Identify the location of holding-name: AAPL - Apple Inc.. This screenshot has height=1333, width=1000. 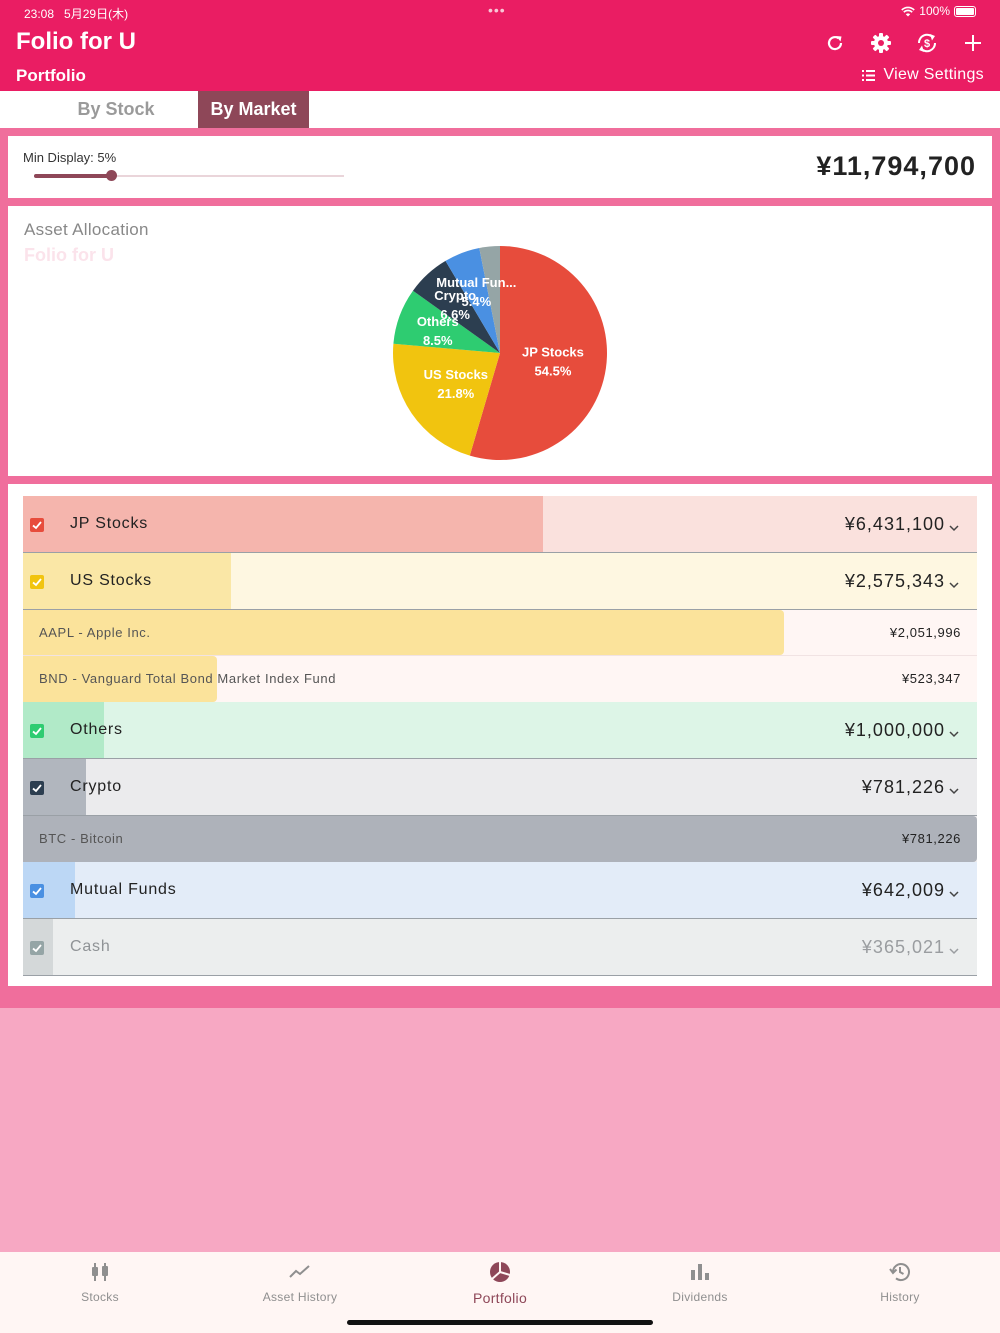
(95, 632).